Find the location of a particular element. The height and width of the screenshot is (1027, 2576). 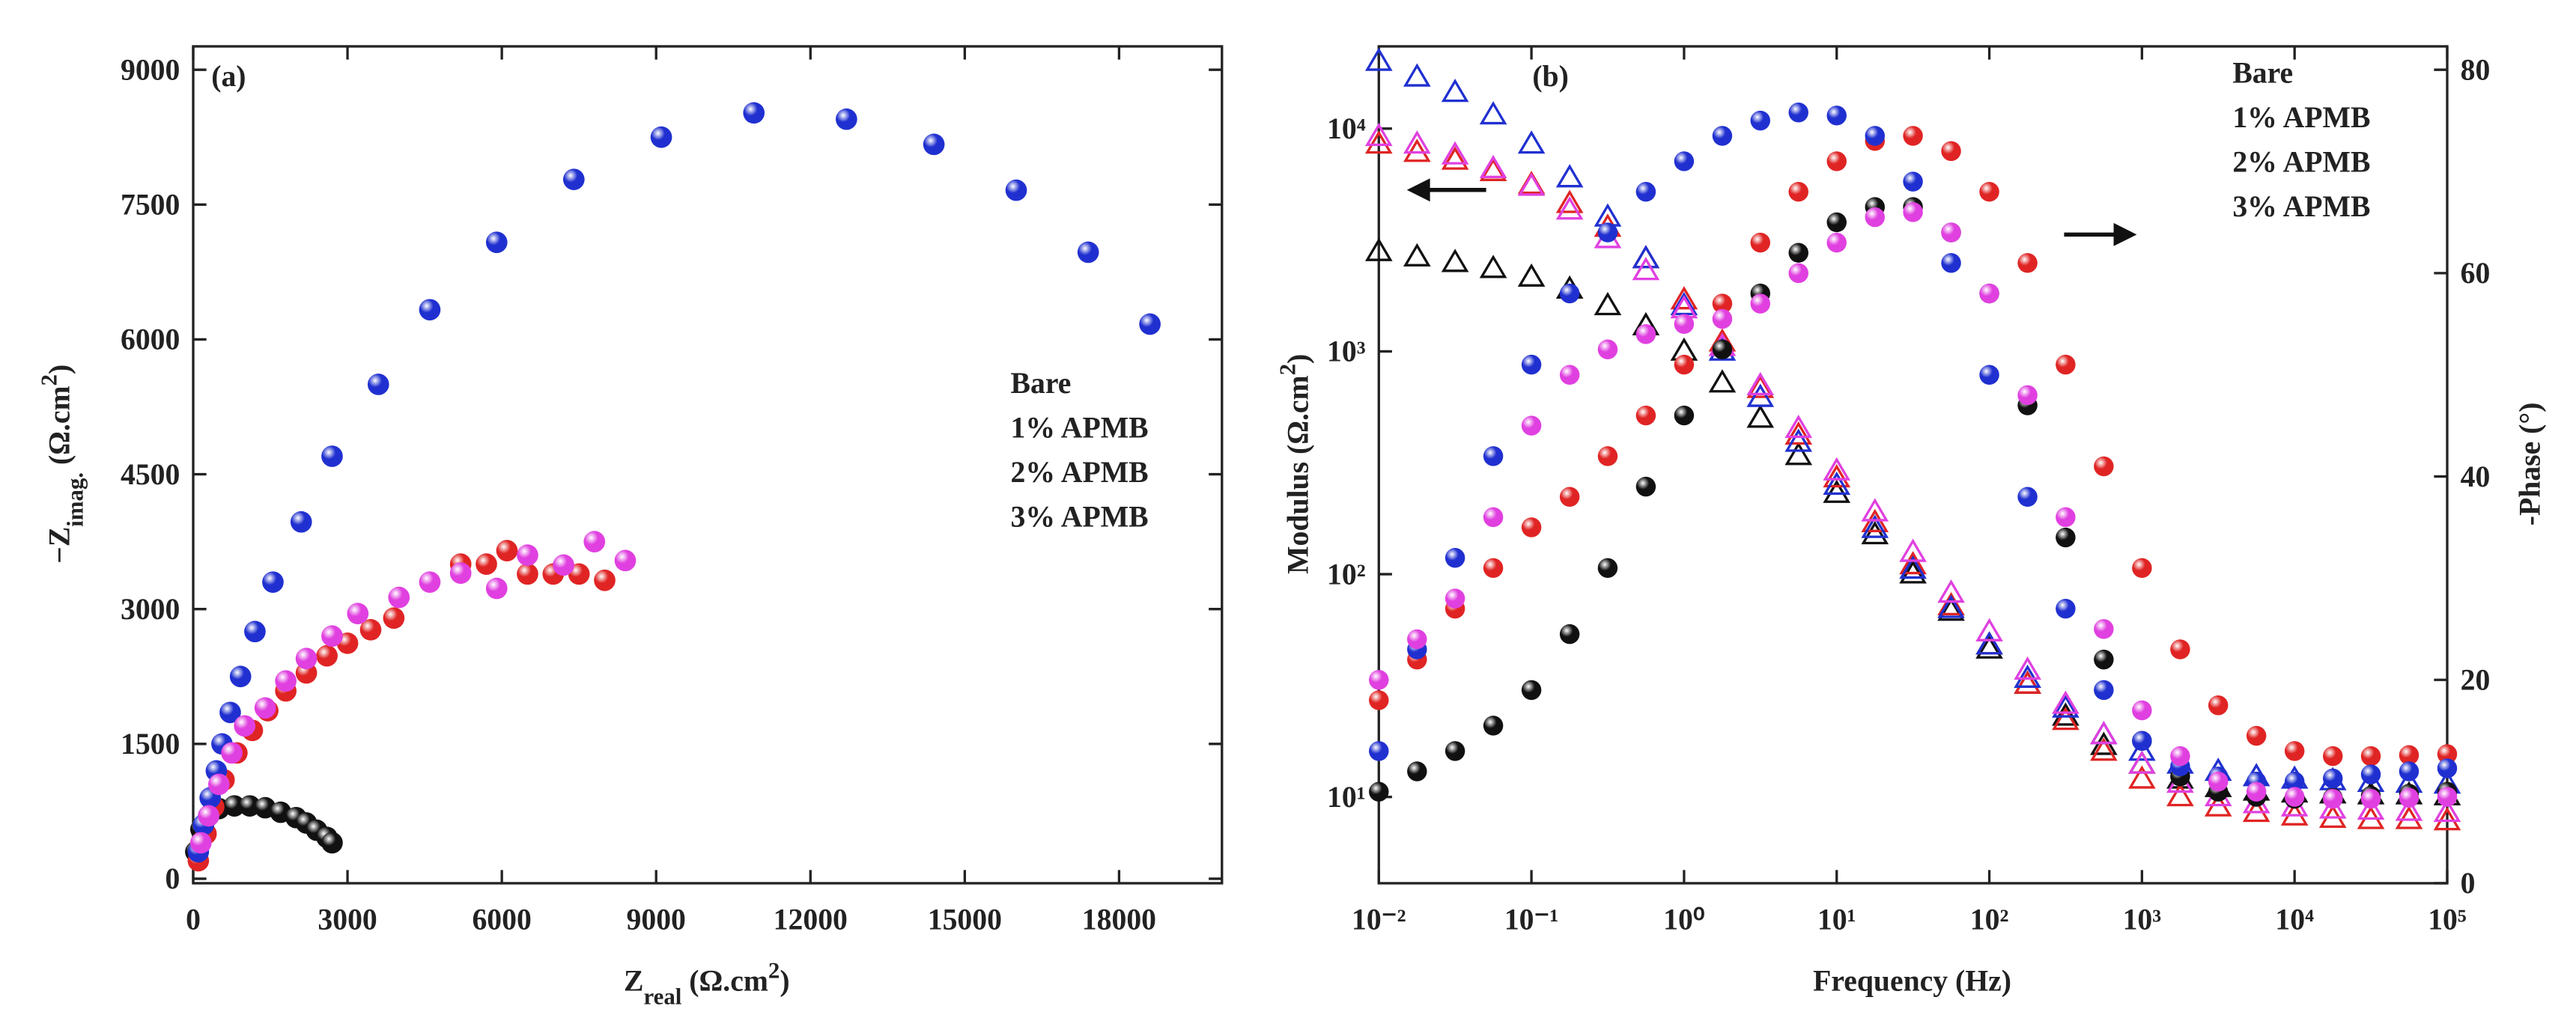

y2-tick-label: 60 is located at coordinates (2476, 273).